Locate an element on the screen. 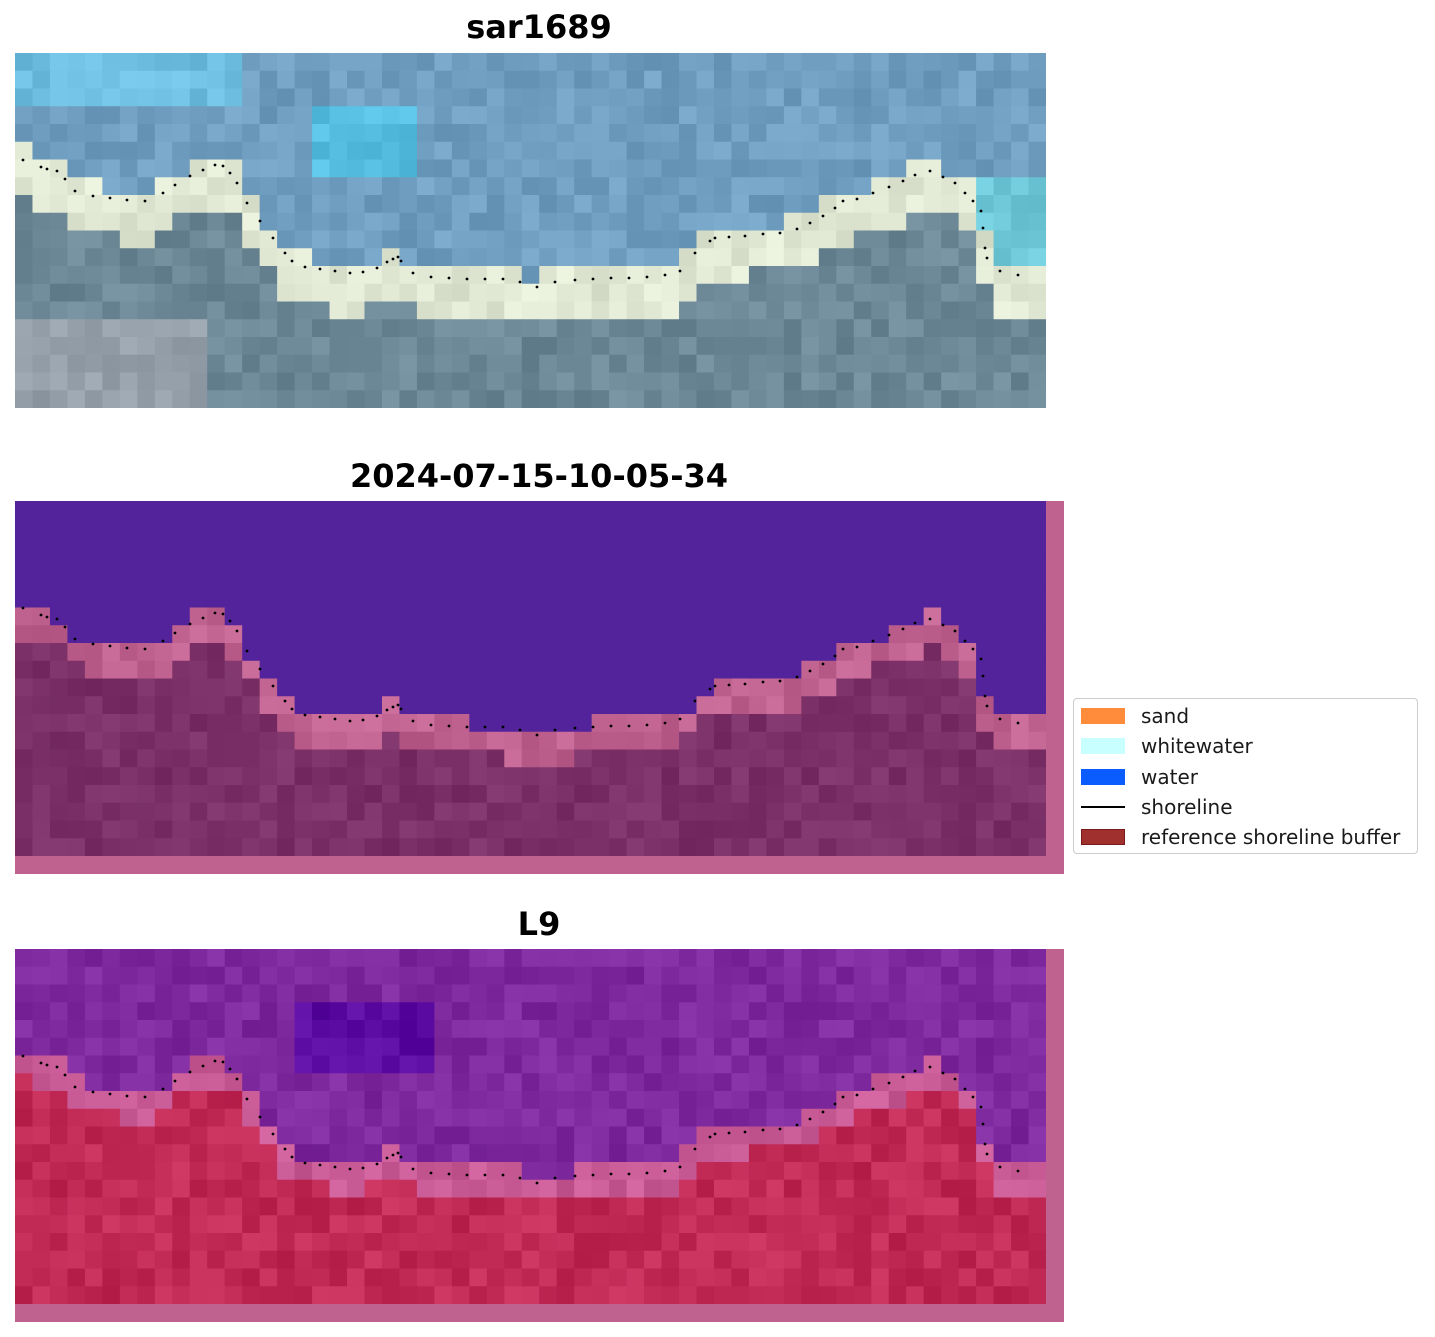 This screenshot has height=1337, width=1435. legend-item-shoreline: shoreline is located at coordinates (1157, 807).